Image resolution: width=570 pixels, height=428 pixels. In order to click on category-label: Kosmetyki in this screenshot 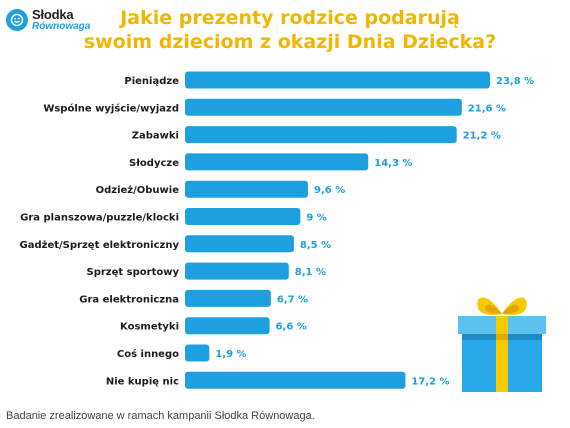, I will do `click(149, 327)`.